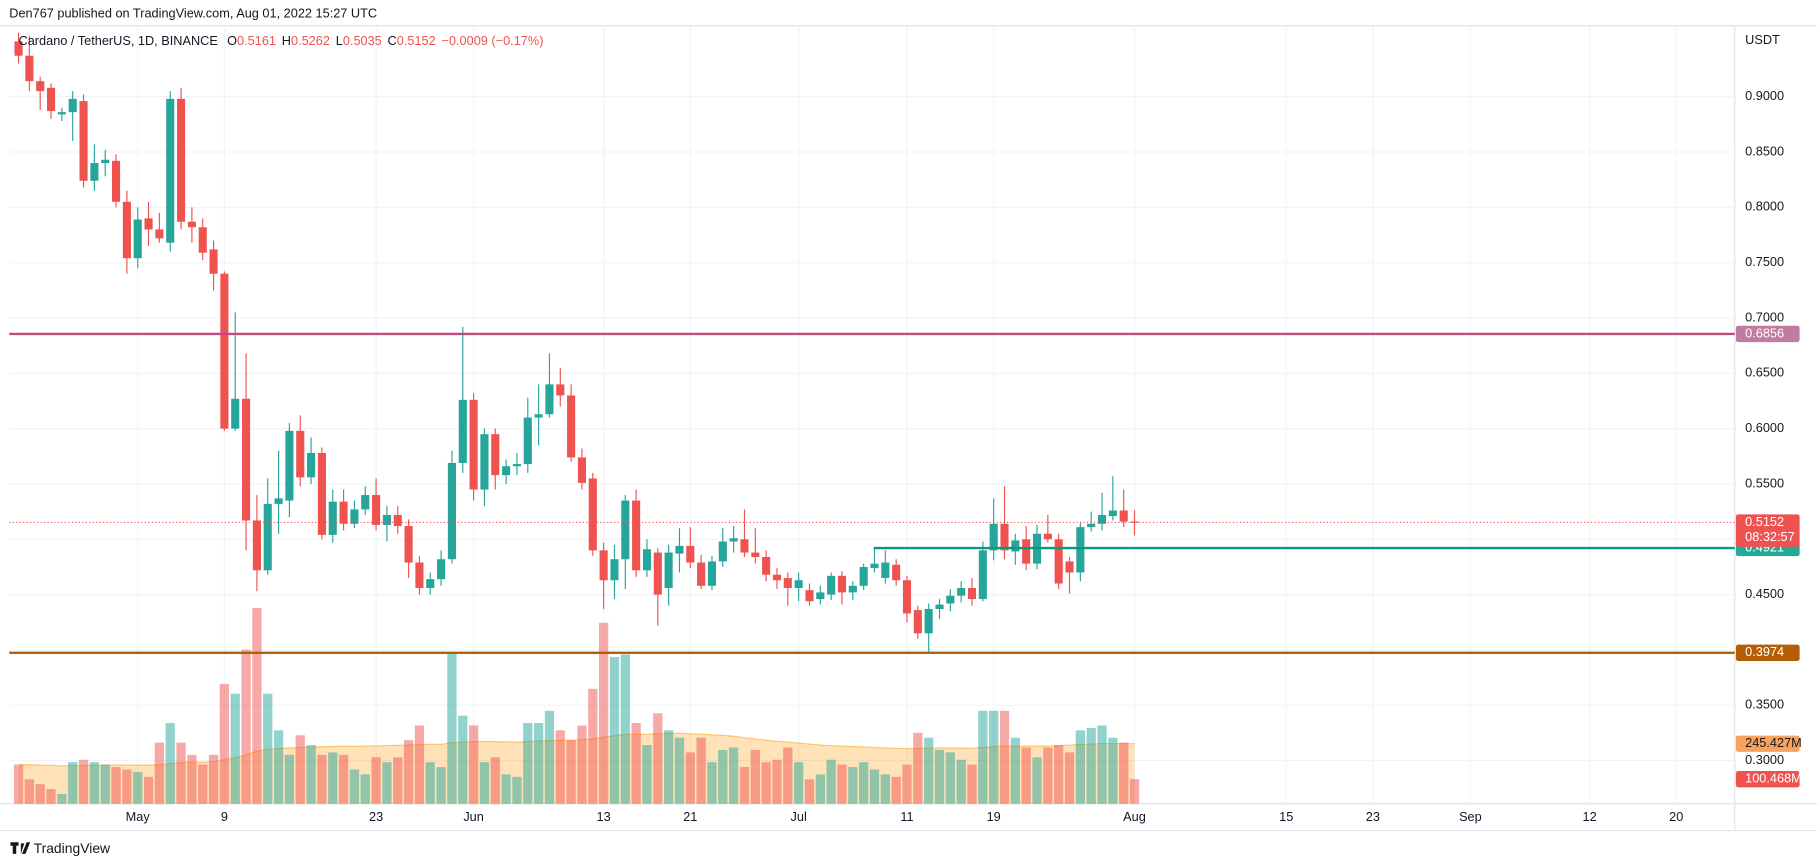  I want to click on y-tick-label: 0.3000, so click(1764, 759).